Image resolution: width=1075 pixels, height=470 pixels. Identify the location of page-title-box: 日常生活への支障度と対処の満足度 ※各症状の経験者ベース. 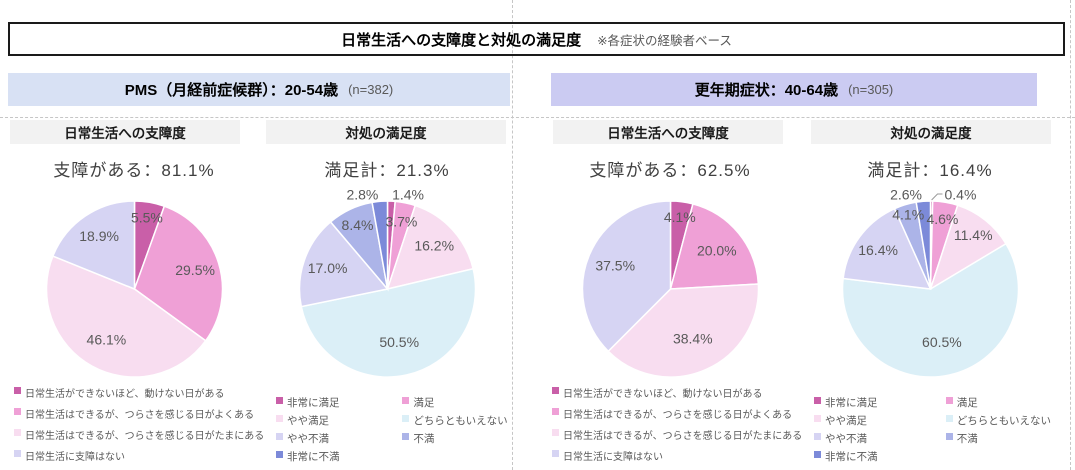
(536, 39).